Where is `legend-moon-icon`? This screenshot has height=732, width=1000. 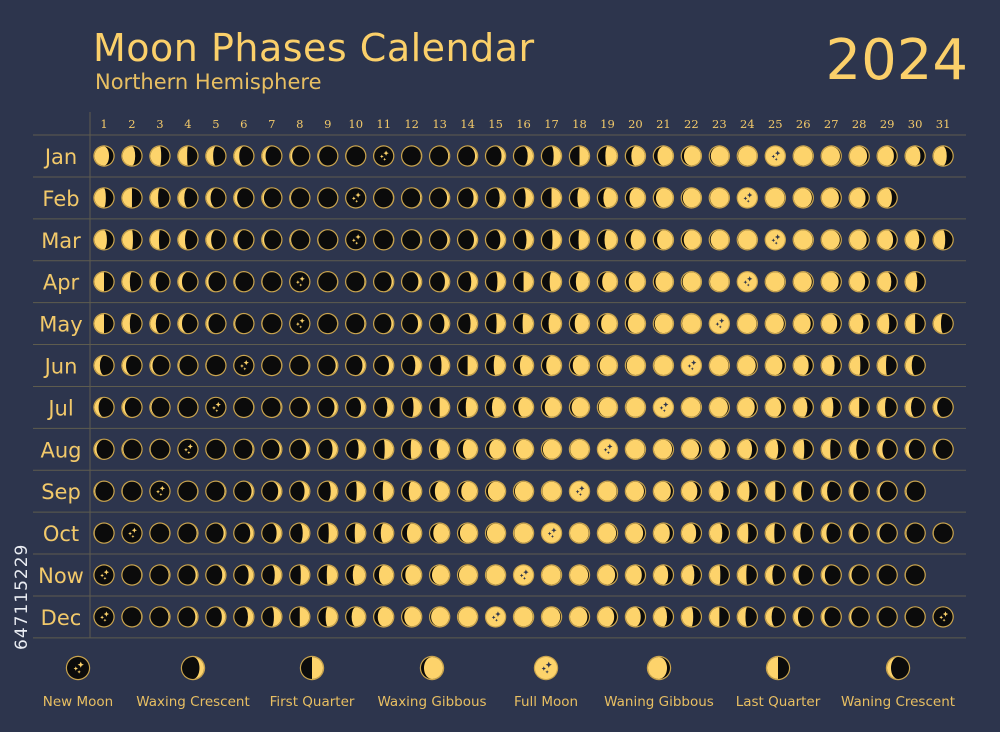
legend-moon-icon is located at coordinates (312, 668).